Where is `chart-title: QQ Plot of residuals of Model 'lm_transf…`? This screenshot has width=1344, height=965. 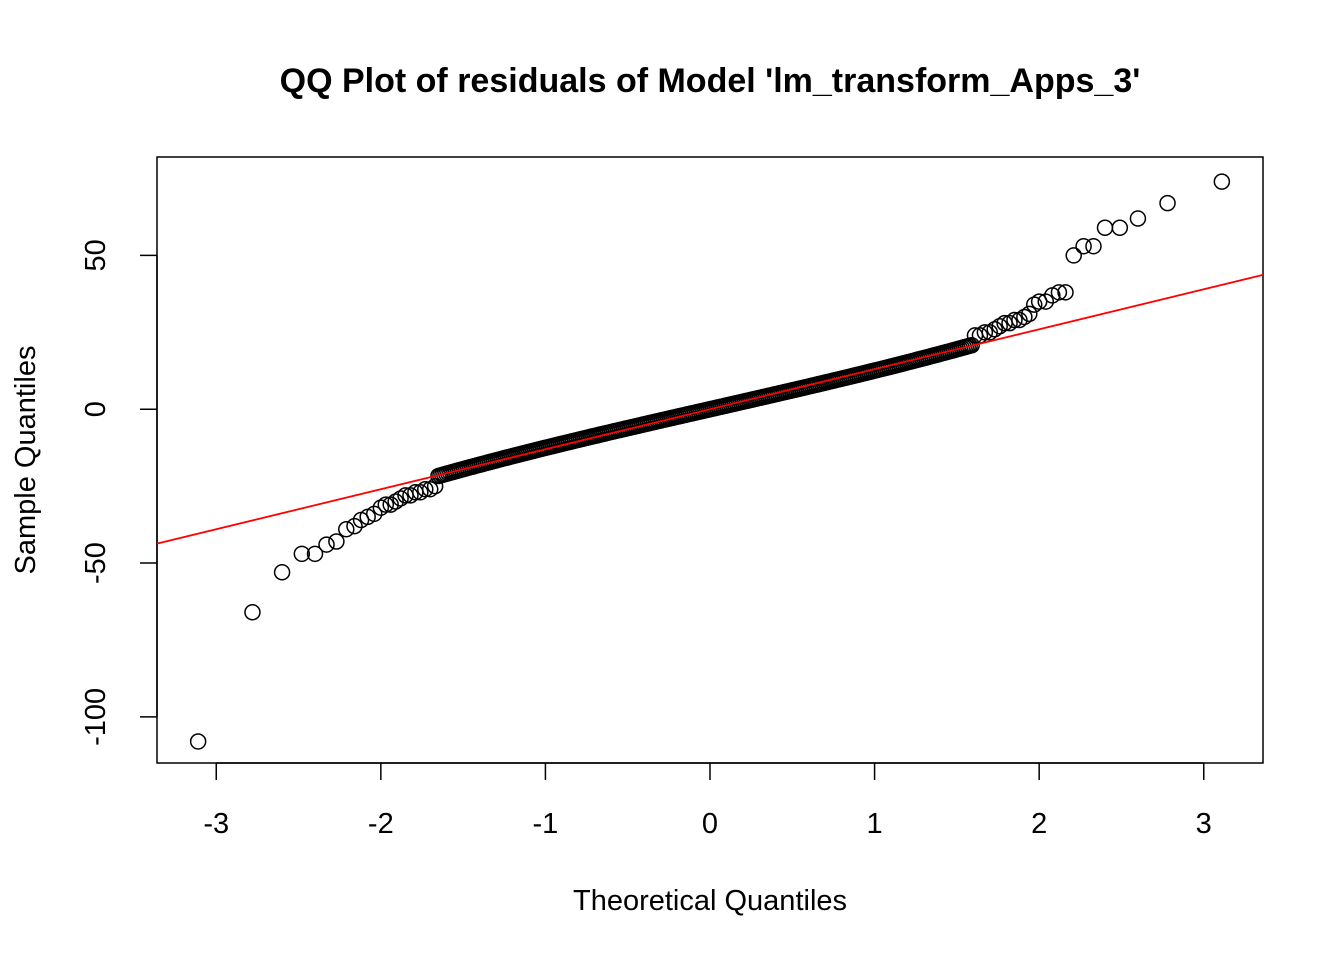 chart-title: QQ Plot of residuals of Model 'lm_transf… is located at coordinates (710, 81).